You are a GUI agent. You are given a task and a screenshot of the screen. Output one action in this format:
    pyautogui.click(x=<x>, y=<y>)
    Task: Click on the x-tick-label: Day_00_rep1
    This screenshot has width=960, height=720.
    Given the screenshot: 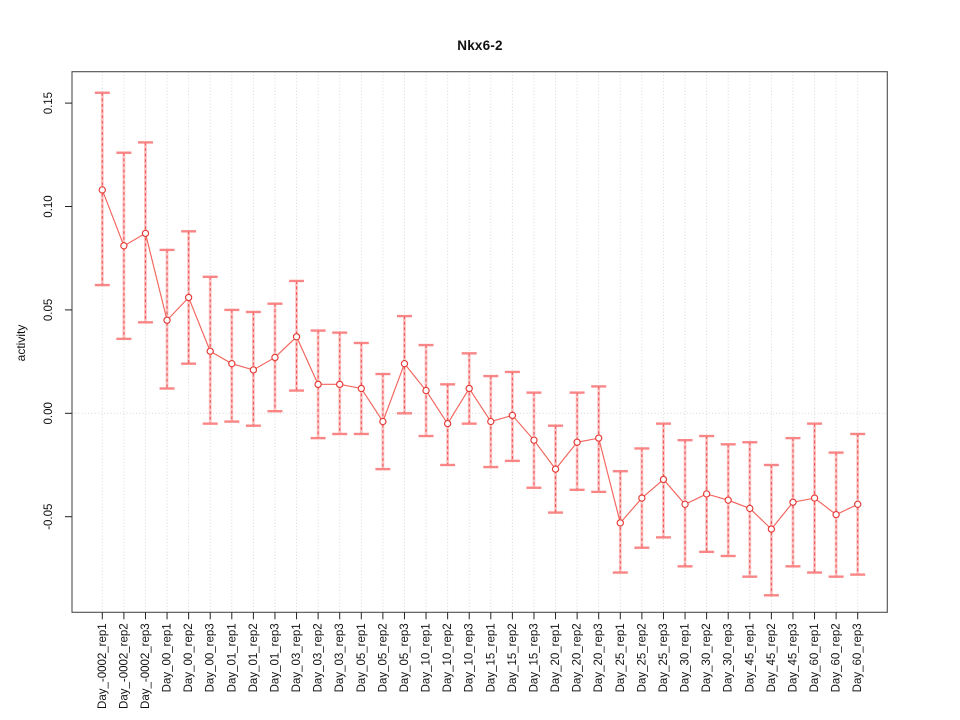 What is the action you would take?
    pyautogui.click(x=168, y=657)
    